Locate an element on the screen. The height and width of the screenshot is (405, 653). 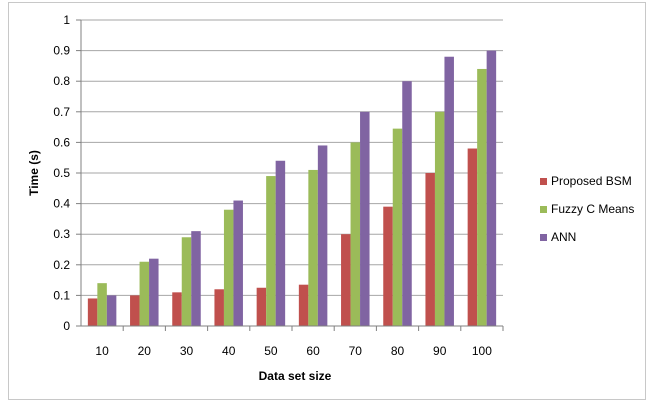
y-tick-label: 0.2 is located at coordinates (61, 265).